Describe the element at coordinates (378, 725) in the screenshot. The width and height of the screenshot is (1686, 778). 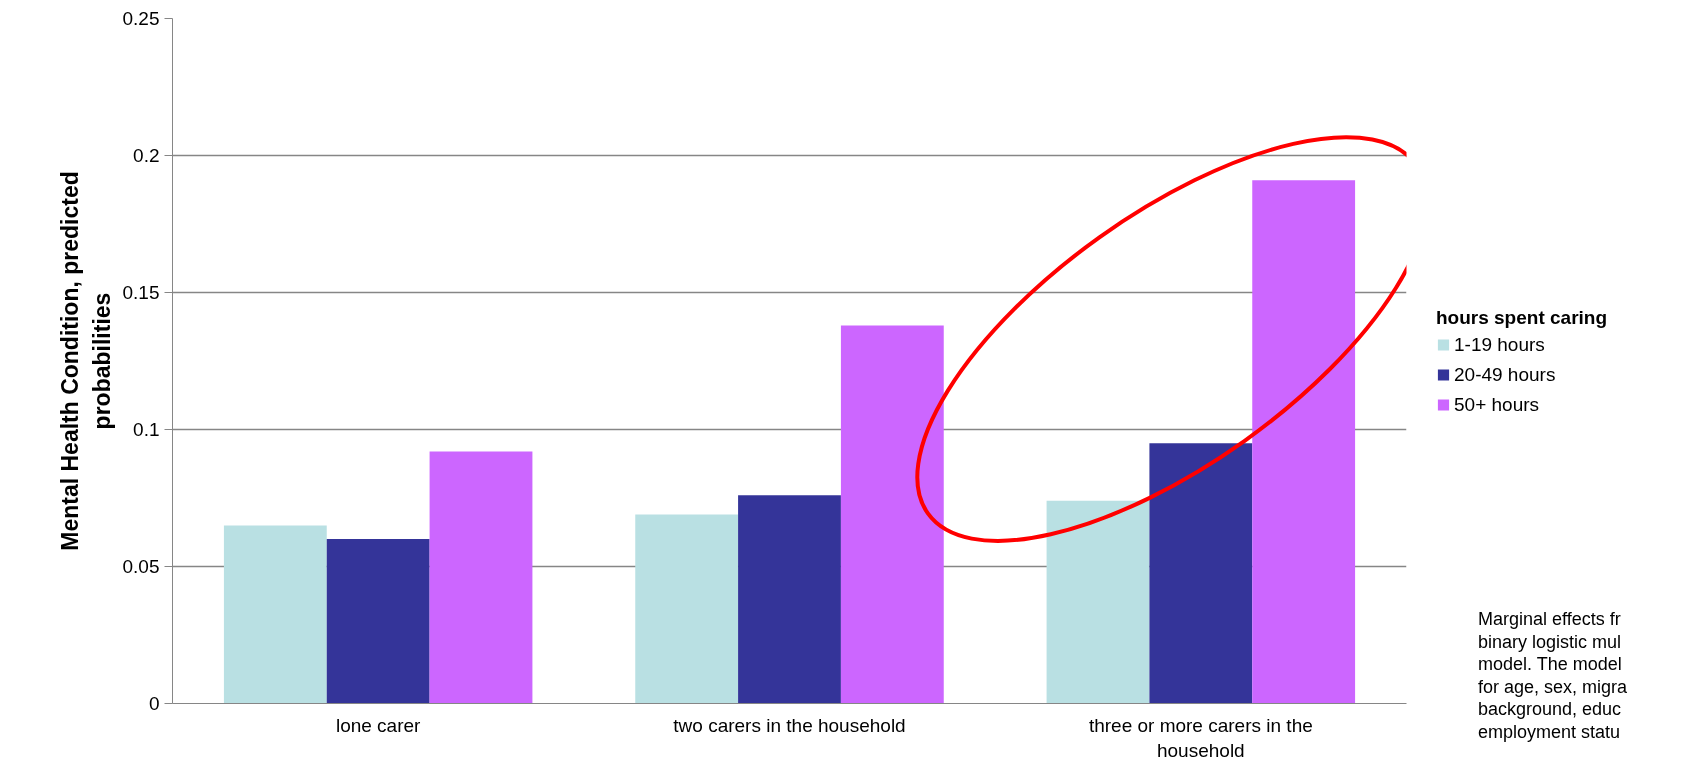
I see `x-tick-label: lone carer` at that location.